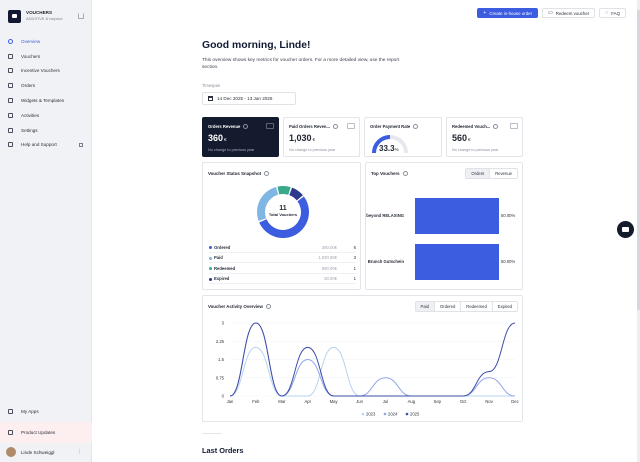 The width and height of the screenshot is (640, 462). Describe the element at coordinates (79, 452) in the screenshot. I see `more-icon: ⋮` at that location.